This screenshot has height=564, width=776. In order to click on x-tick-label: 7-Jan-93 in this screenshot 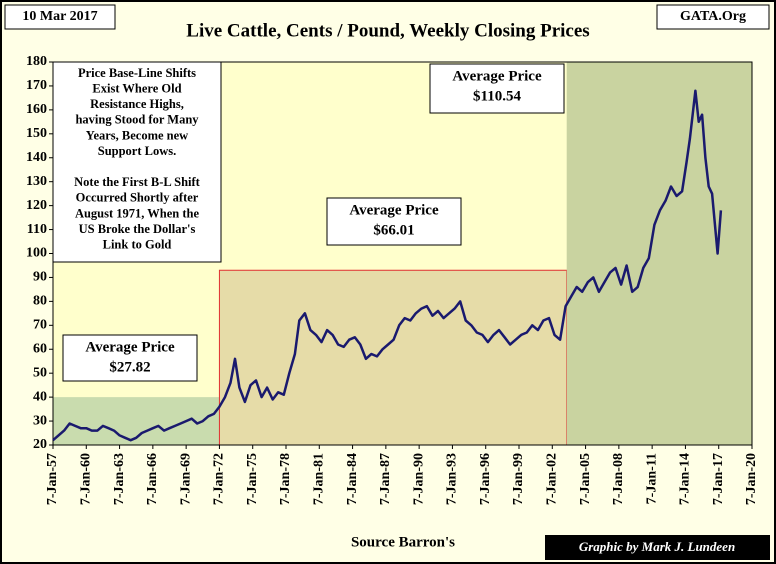, I will do `click(452, 479)`.